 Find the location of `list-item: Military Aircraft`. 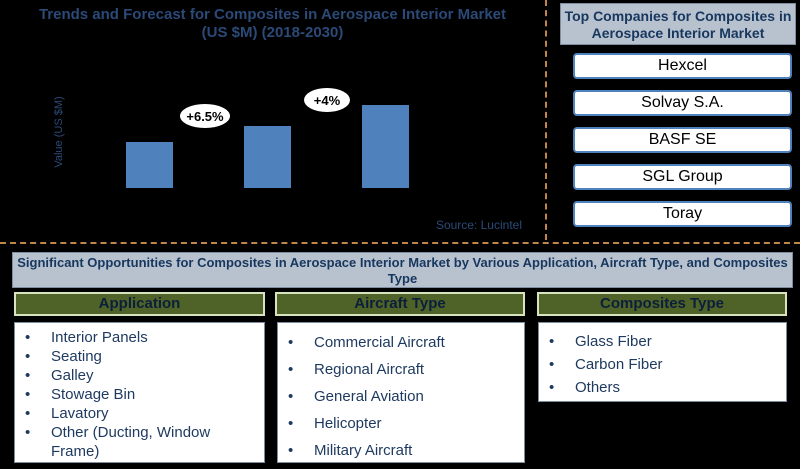

list-item: Military Aircraft is located at coordinates (401, 450).